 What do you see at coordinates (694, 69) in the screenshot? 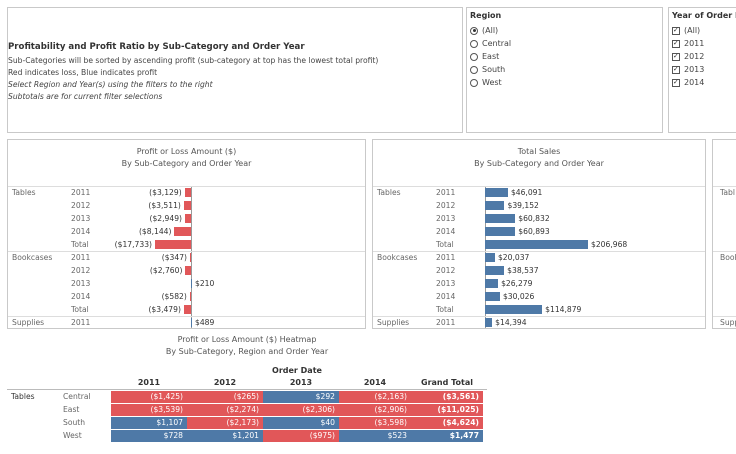
I see `year-option-label: 2013` at bounding box center [694, 69].